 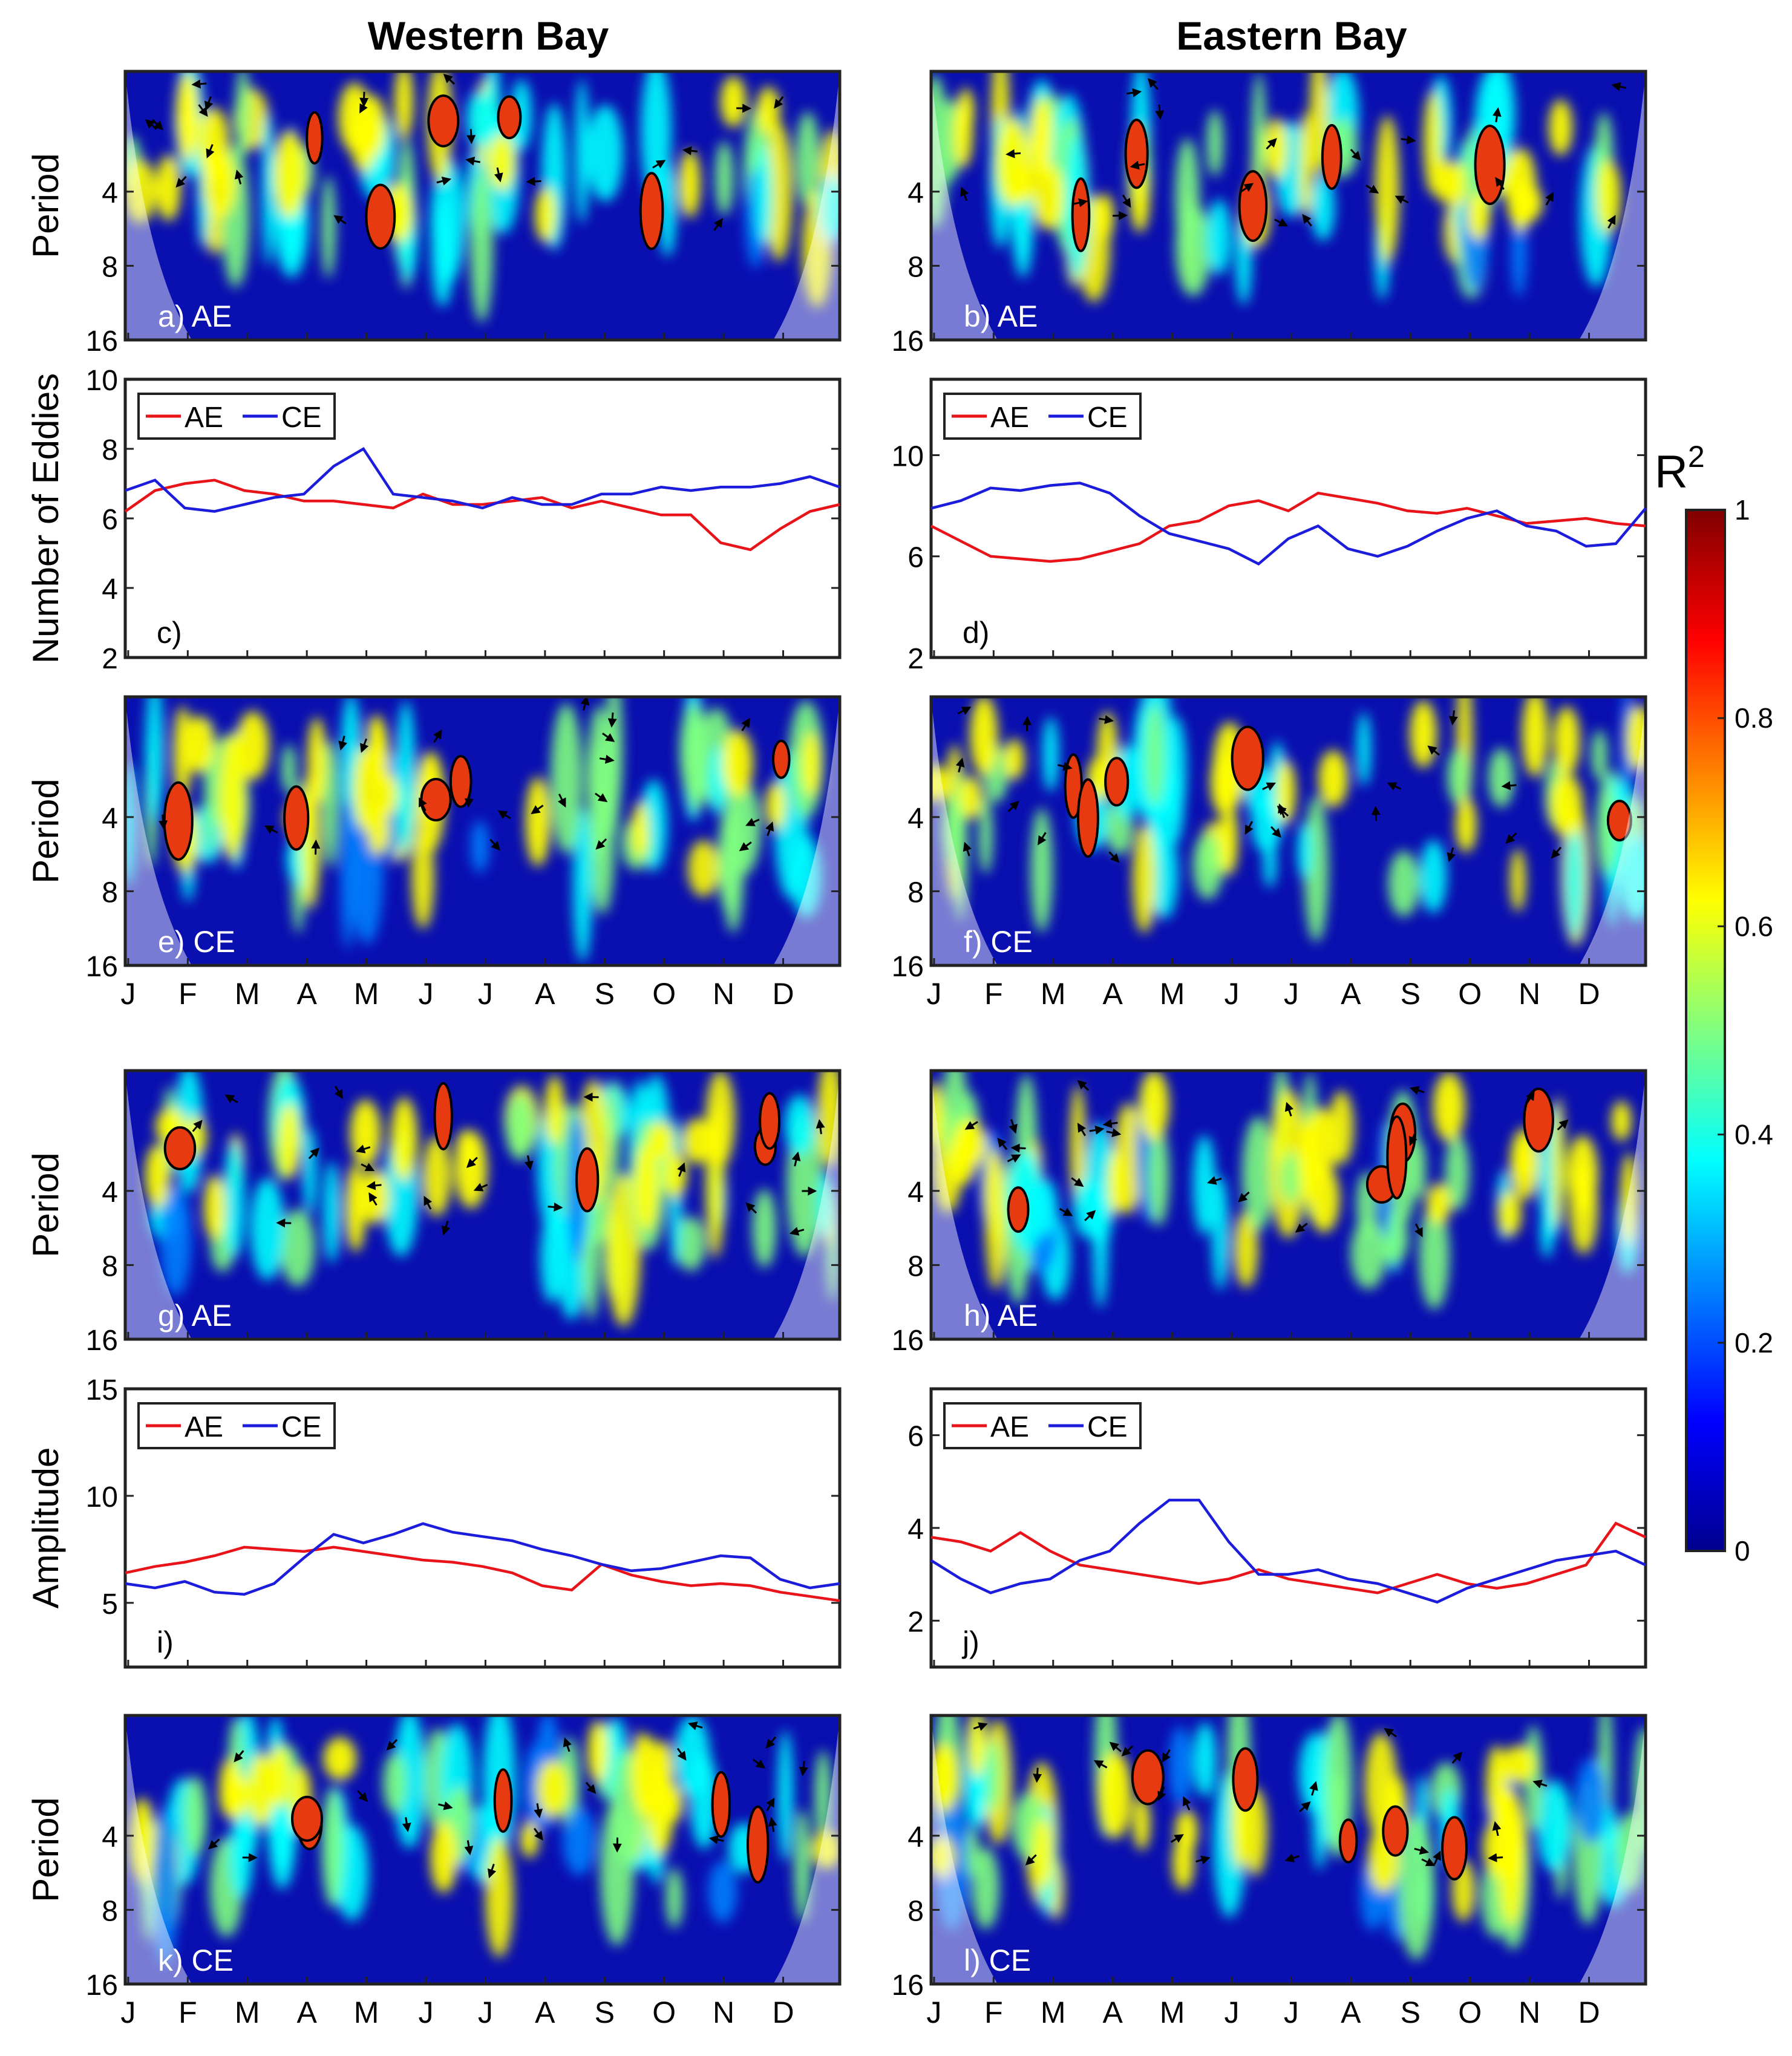 I want to click on panel-j: 2 4 6 AE CE j), so click(x=1277, y=1528).